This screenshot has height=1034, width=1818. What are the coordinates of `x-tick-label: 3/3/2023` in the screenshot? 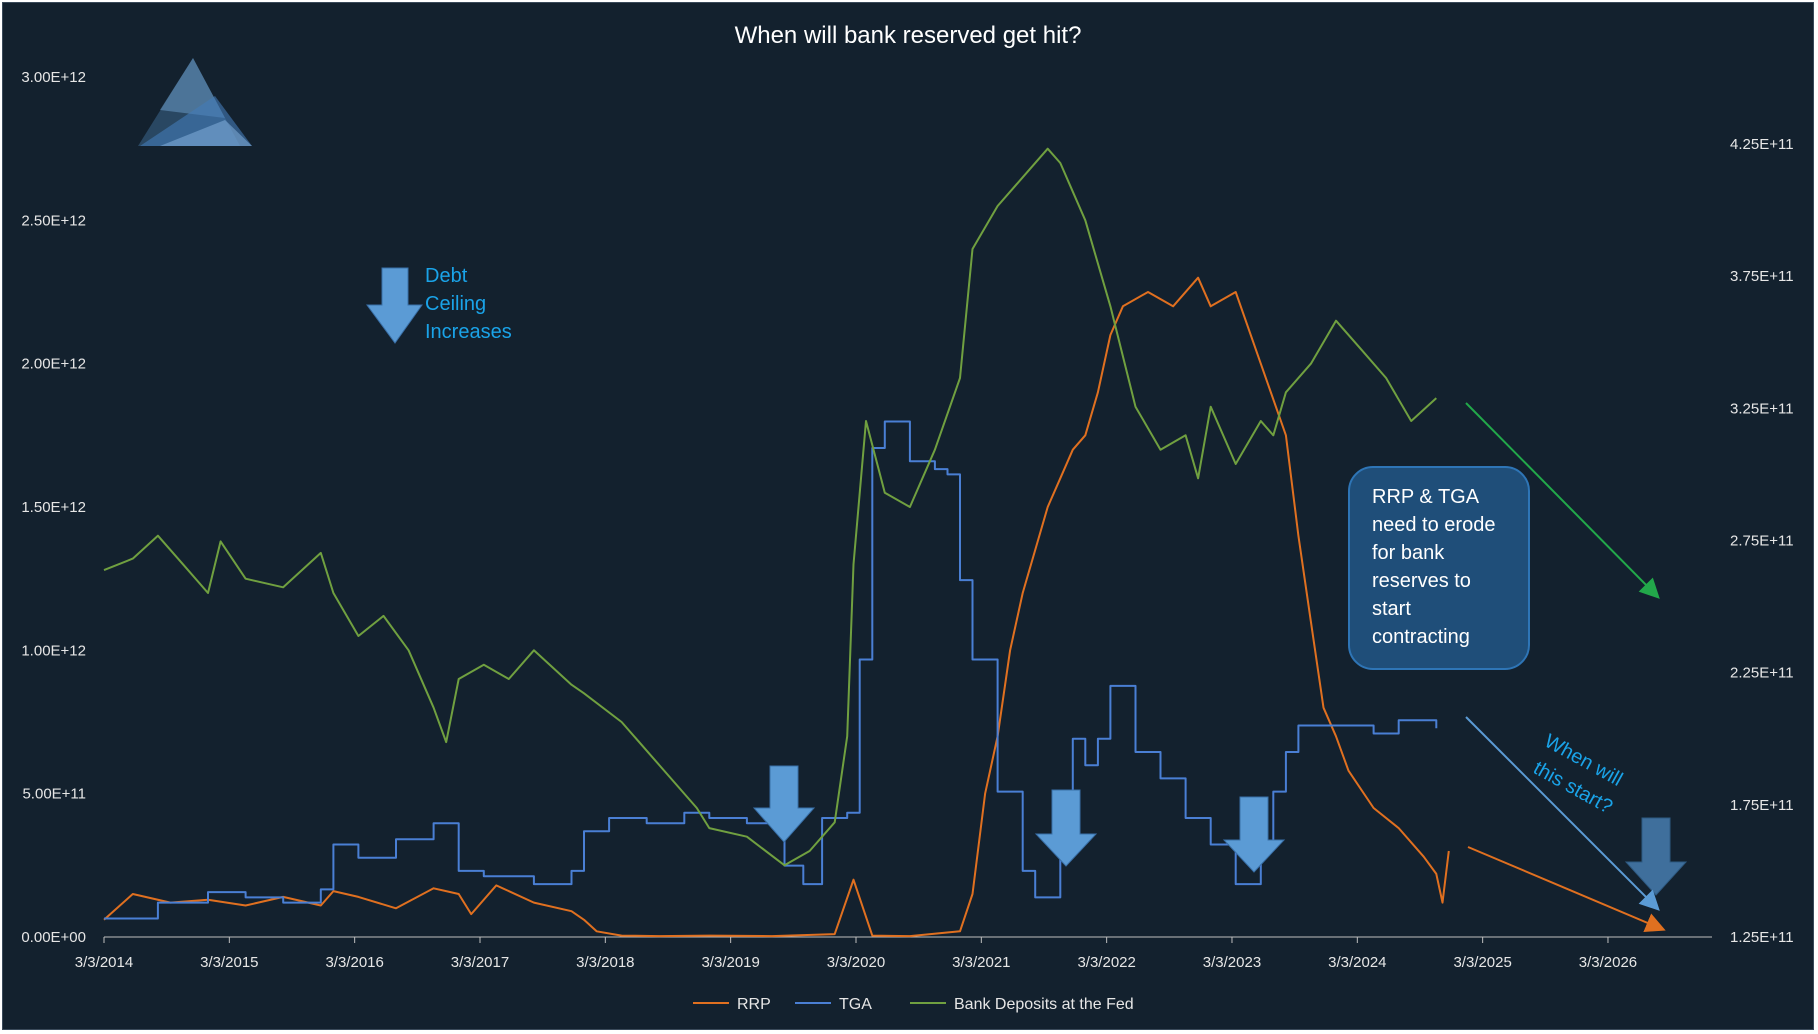 It's located at (1232, 962).